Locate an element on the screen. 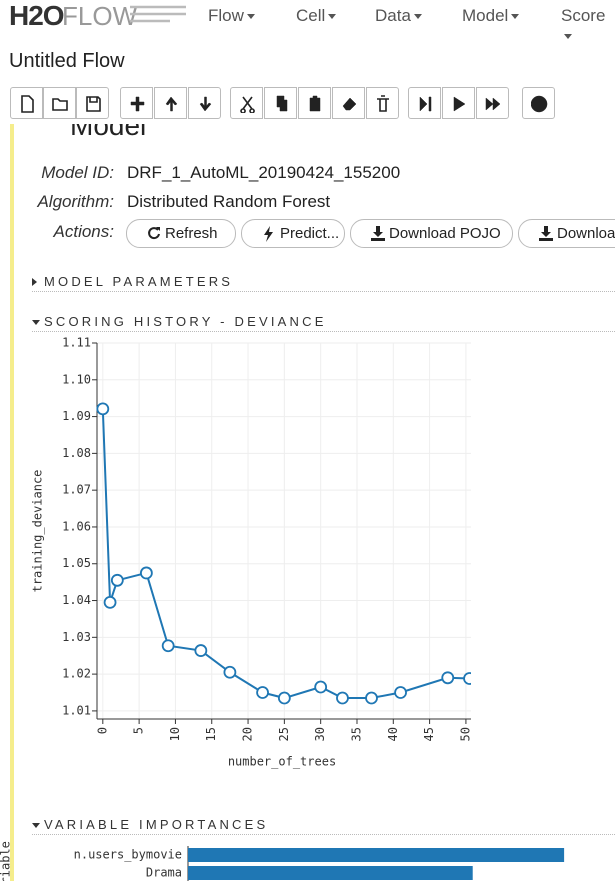  y-tick-label: 1.11 is located at coordinates (76, 343).